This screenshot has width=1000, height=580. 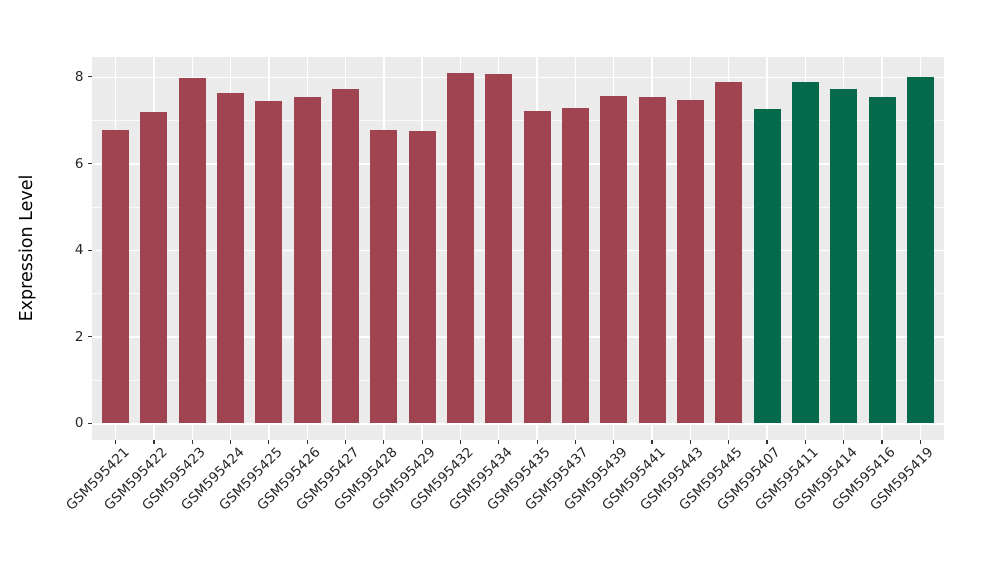 I want to click on gridline-major-y2, so click(x=518, y=337).